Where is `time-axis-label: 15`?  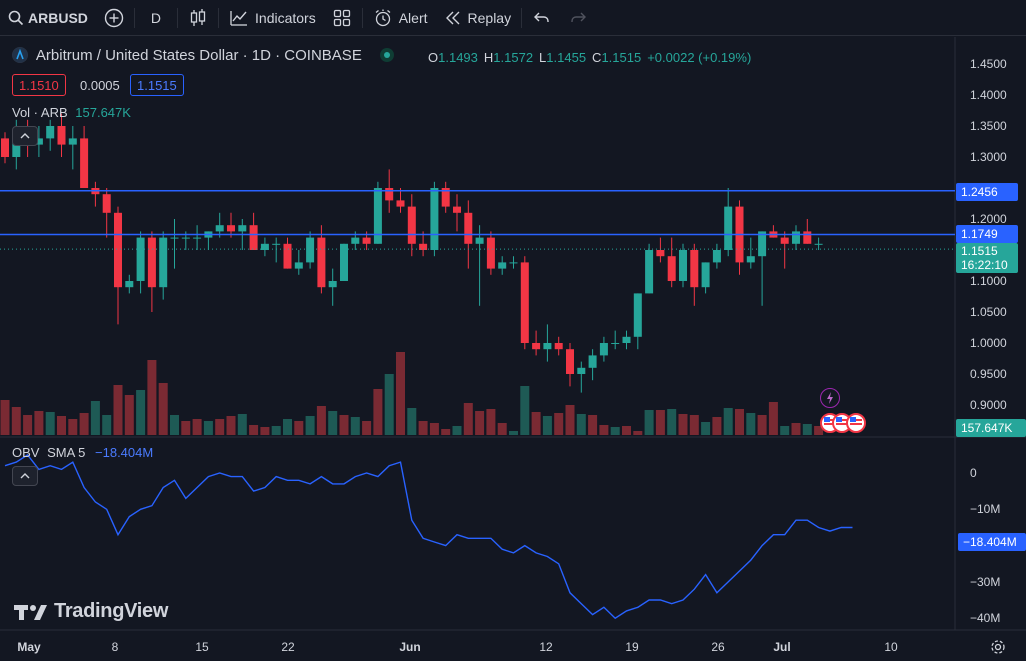
time-axis-label: 15 is located at coordinates (202, 647).